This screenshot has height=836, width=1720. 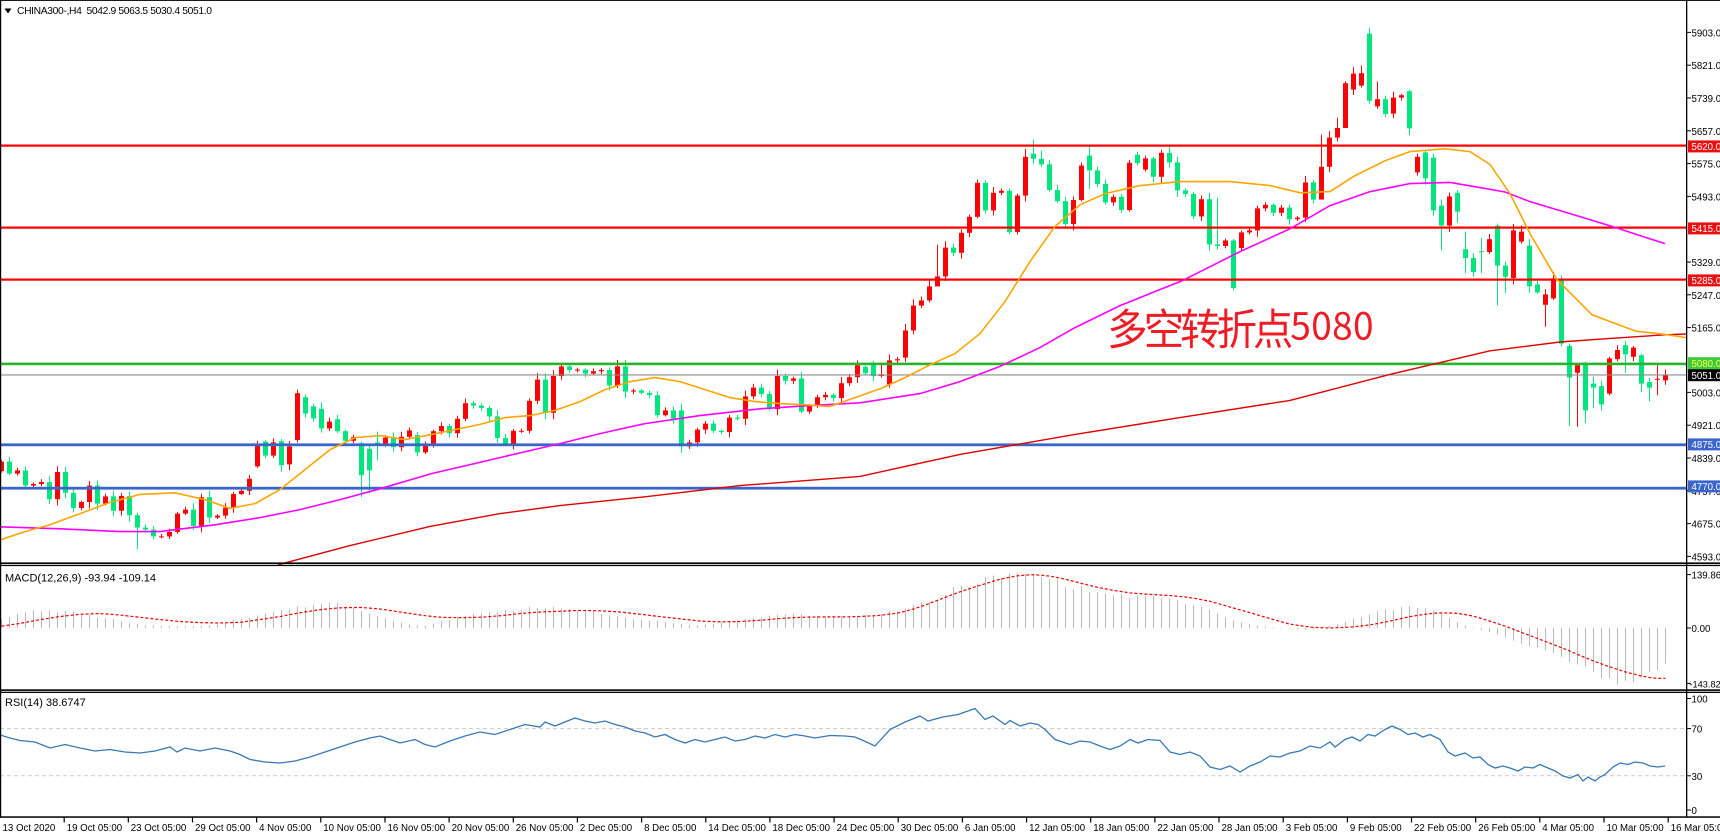 What do you see at coordinates (1376, 828) in the screenshot?
I see `svg-text: 9 Feb 05:00` at bounding box center [1376, 828].